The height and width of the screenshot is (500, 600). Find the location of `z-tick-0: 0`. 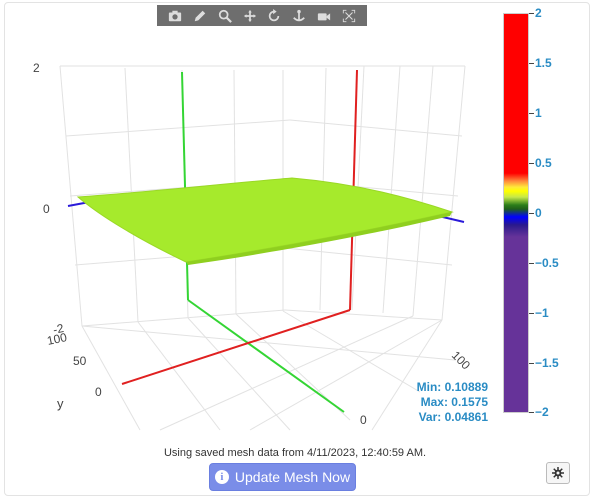

z-tick-0: 0 is located at coordinates (46, 209).